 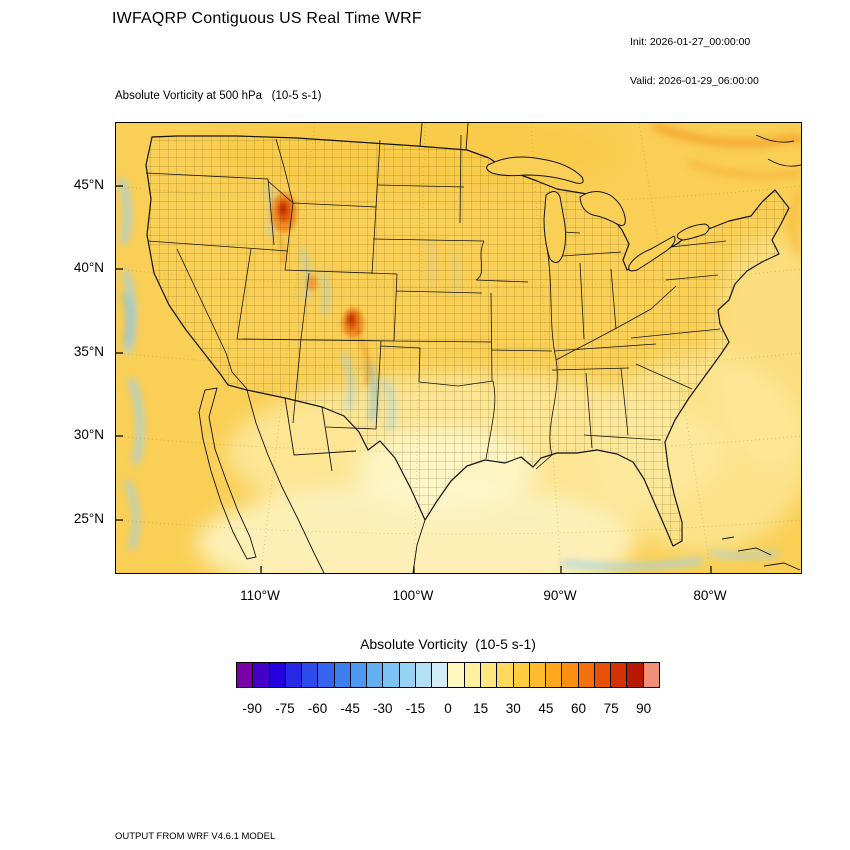 What do you see at coordinates (88, 518) in the screenshot?
I see `lat-label: 25°N` at bounding box center [88, 518].